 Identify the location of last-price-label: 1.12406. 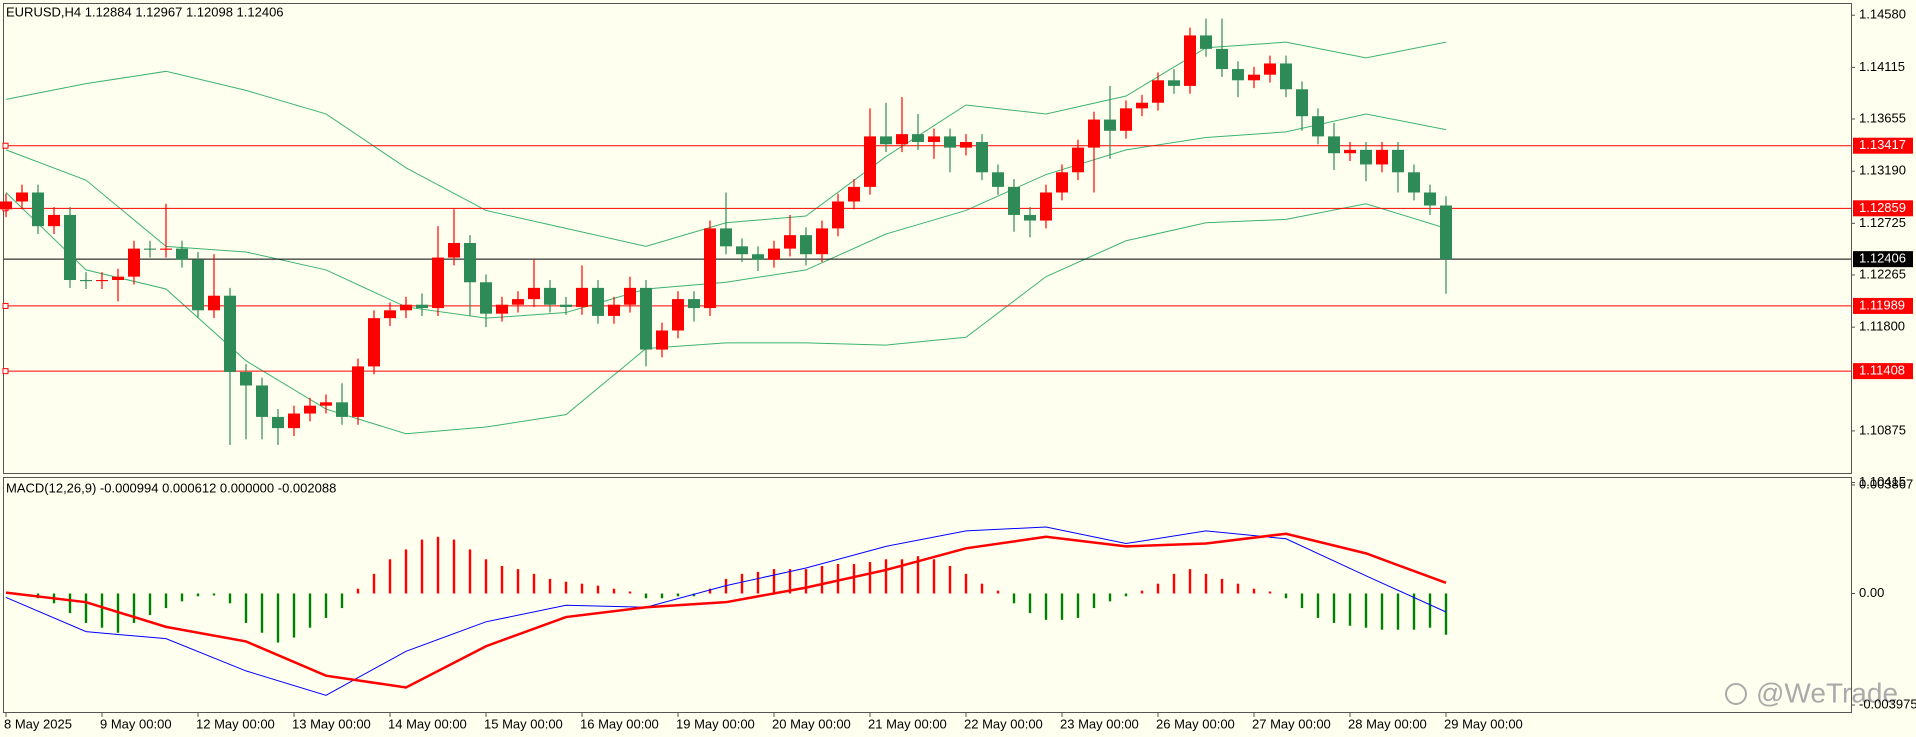
(1882, 258).